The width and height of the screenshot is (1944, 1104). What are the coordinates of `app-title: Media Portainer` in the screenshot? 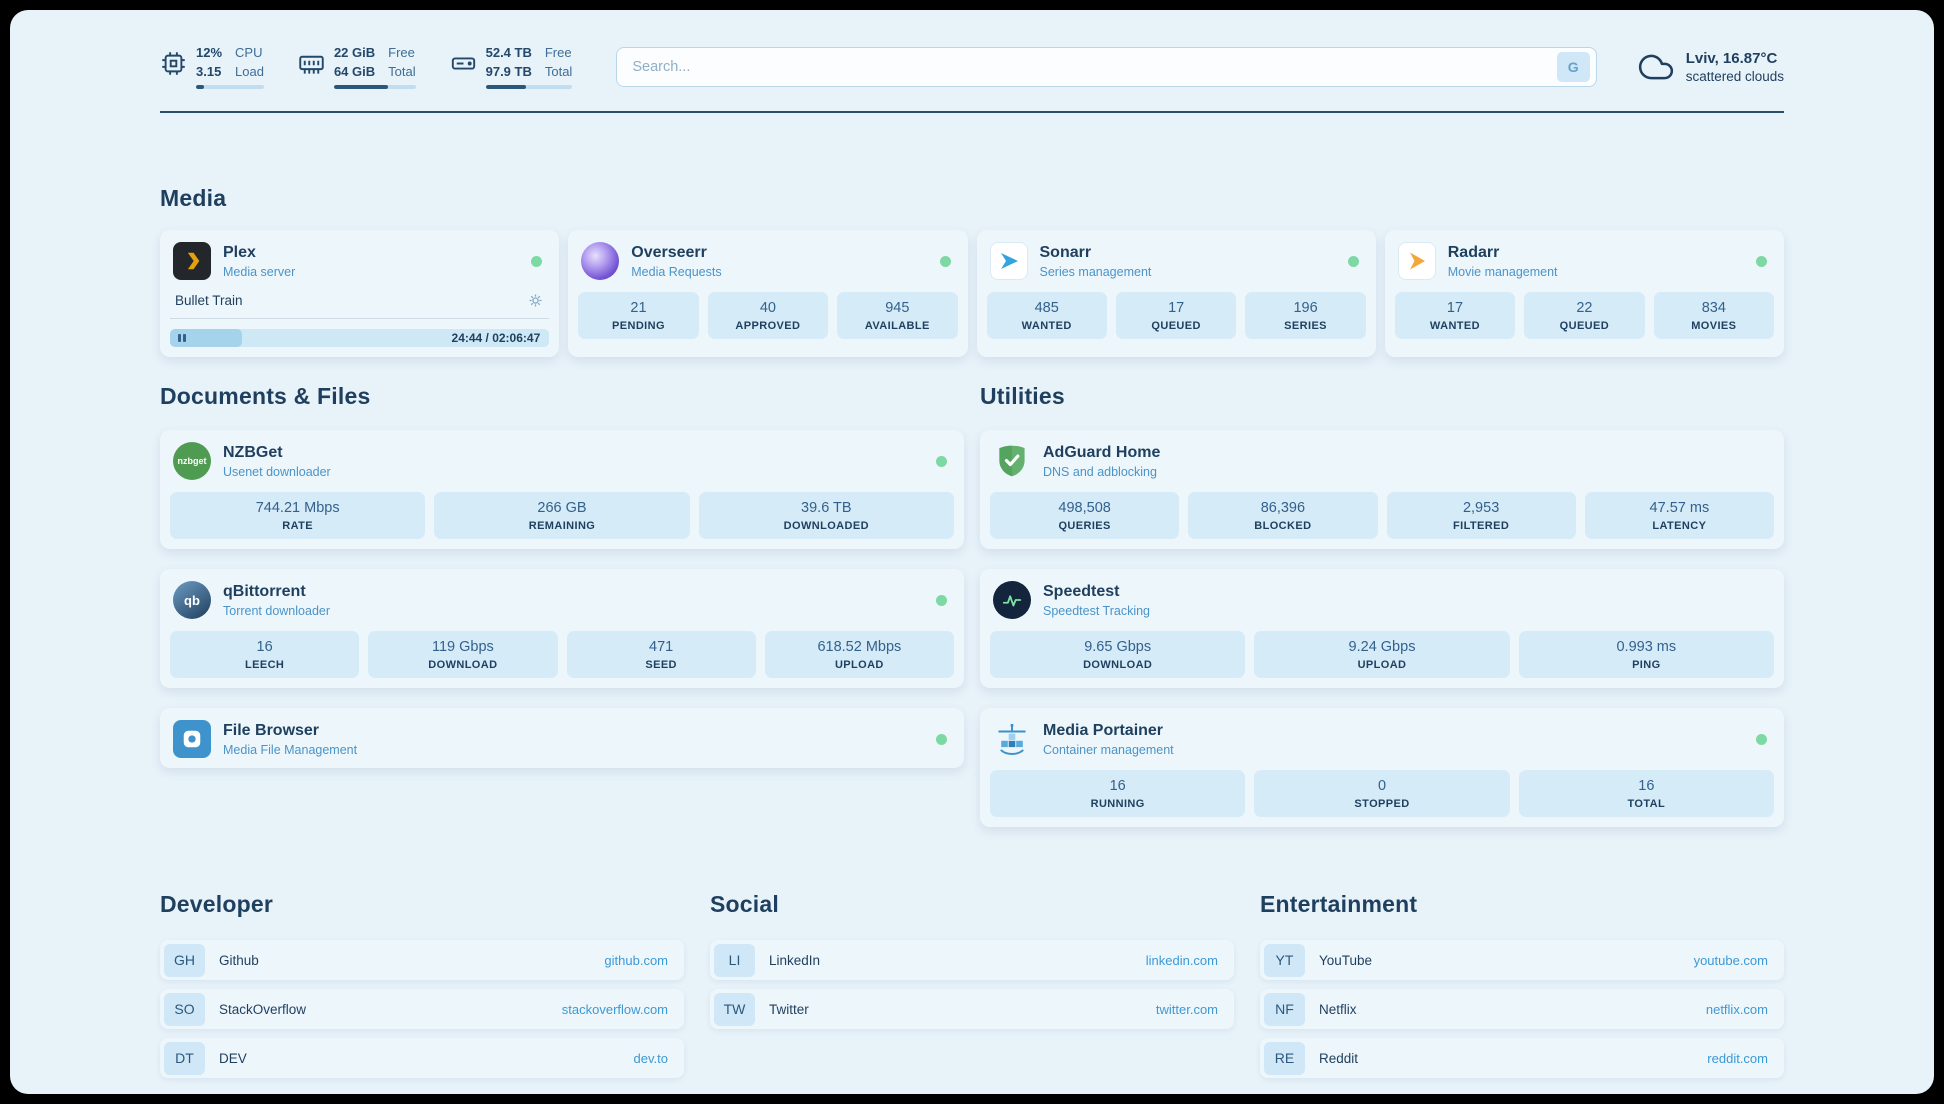 It's located at (1103, 730).